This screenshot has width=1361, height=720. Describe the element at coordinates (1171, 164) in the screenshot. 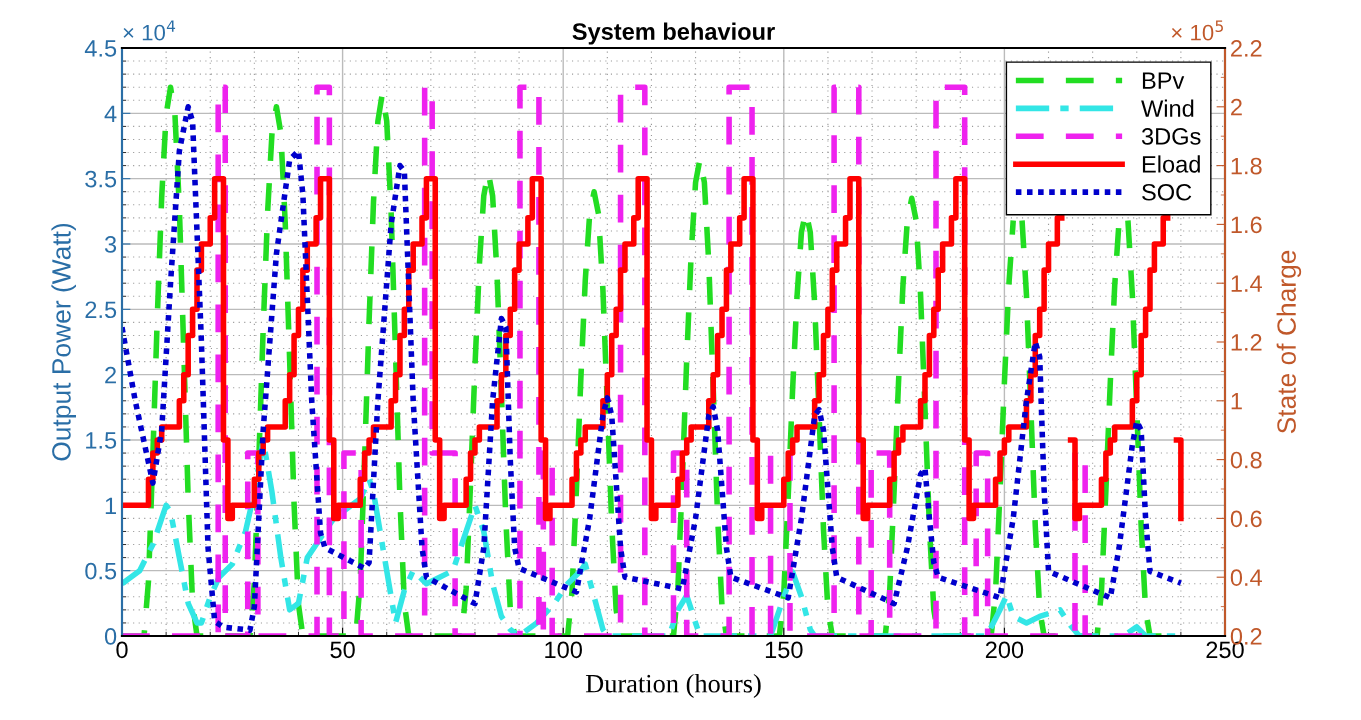

I see `legend-label: Eload` at that location.